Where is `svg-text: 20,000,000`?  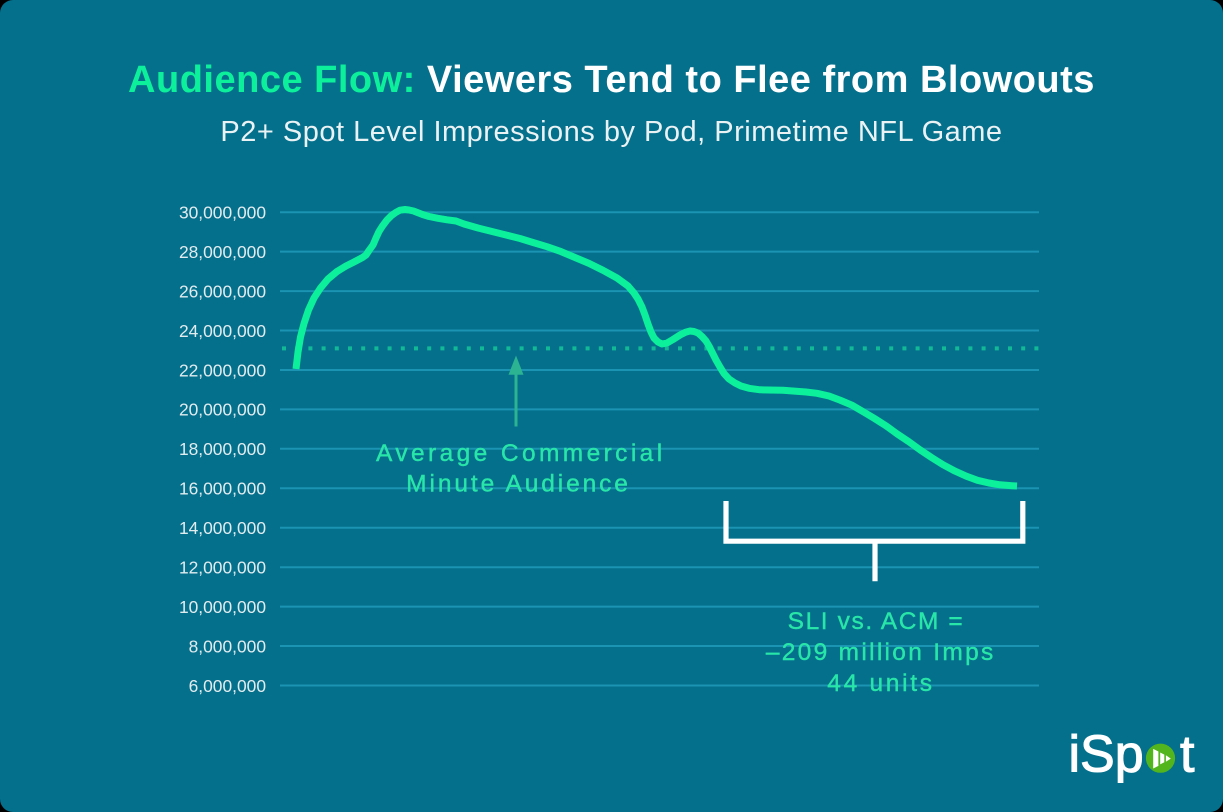 svg-text: 20,000,000 is located at coordinates (222, 410).